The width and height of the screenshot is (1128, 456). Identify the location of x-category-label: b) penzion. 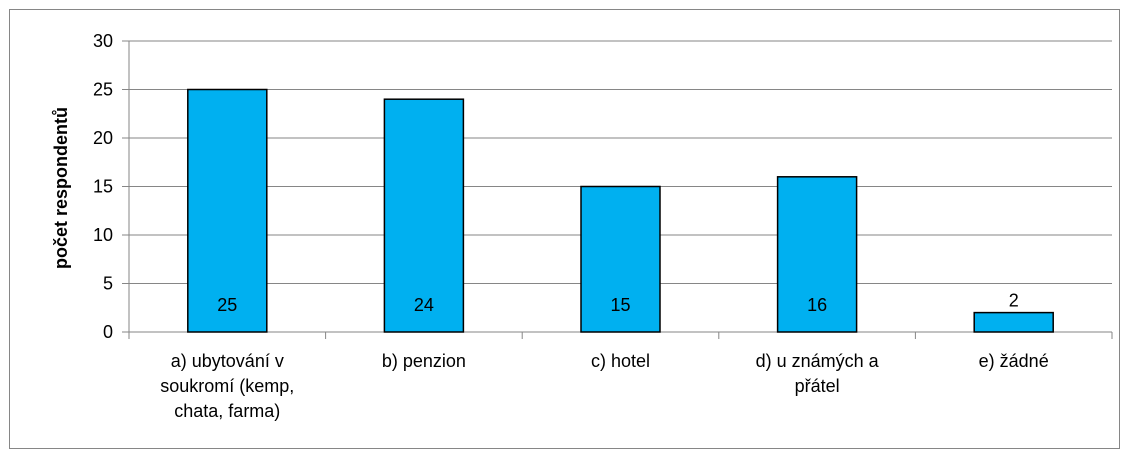
(424, 361).